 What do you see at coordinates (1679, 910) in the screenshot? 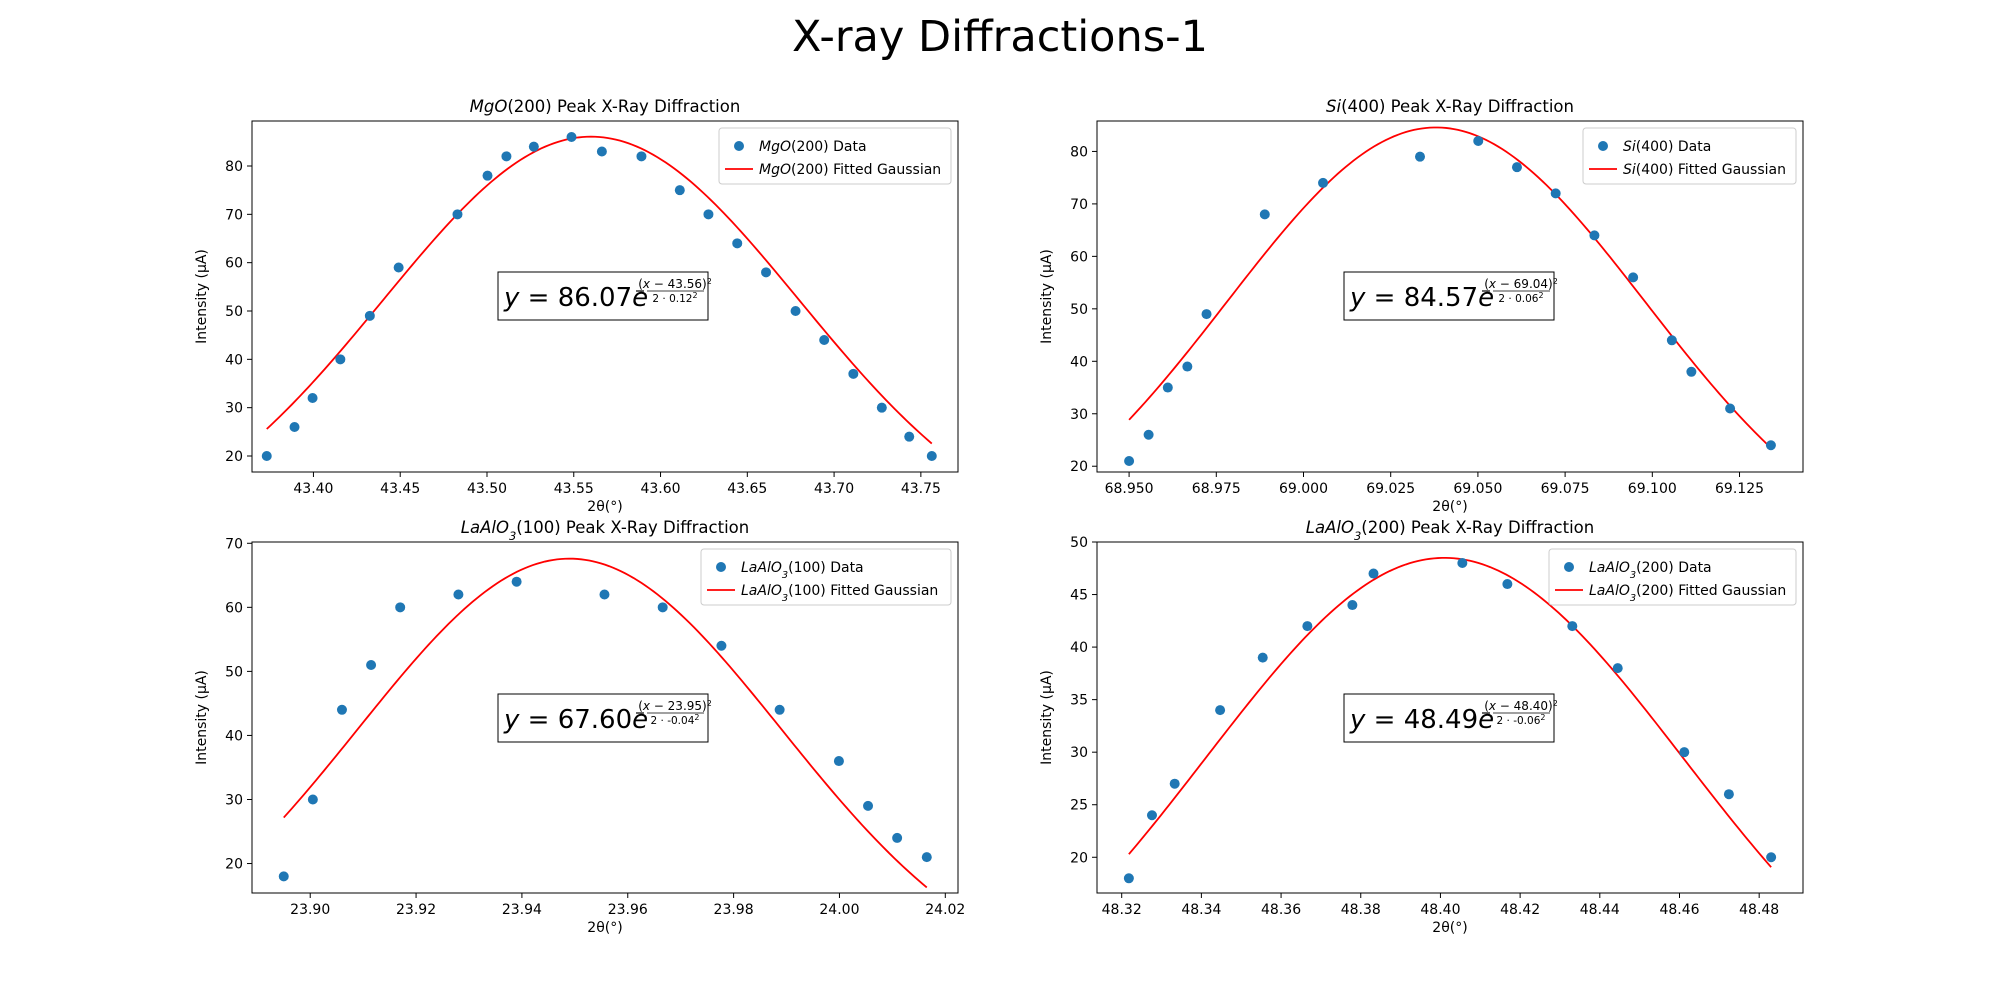
I see `x-tick-label: 48.46` at bounding box center [1679, 910].